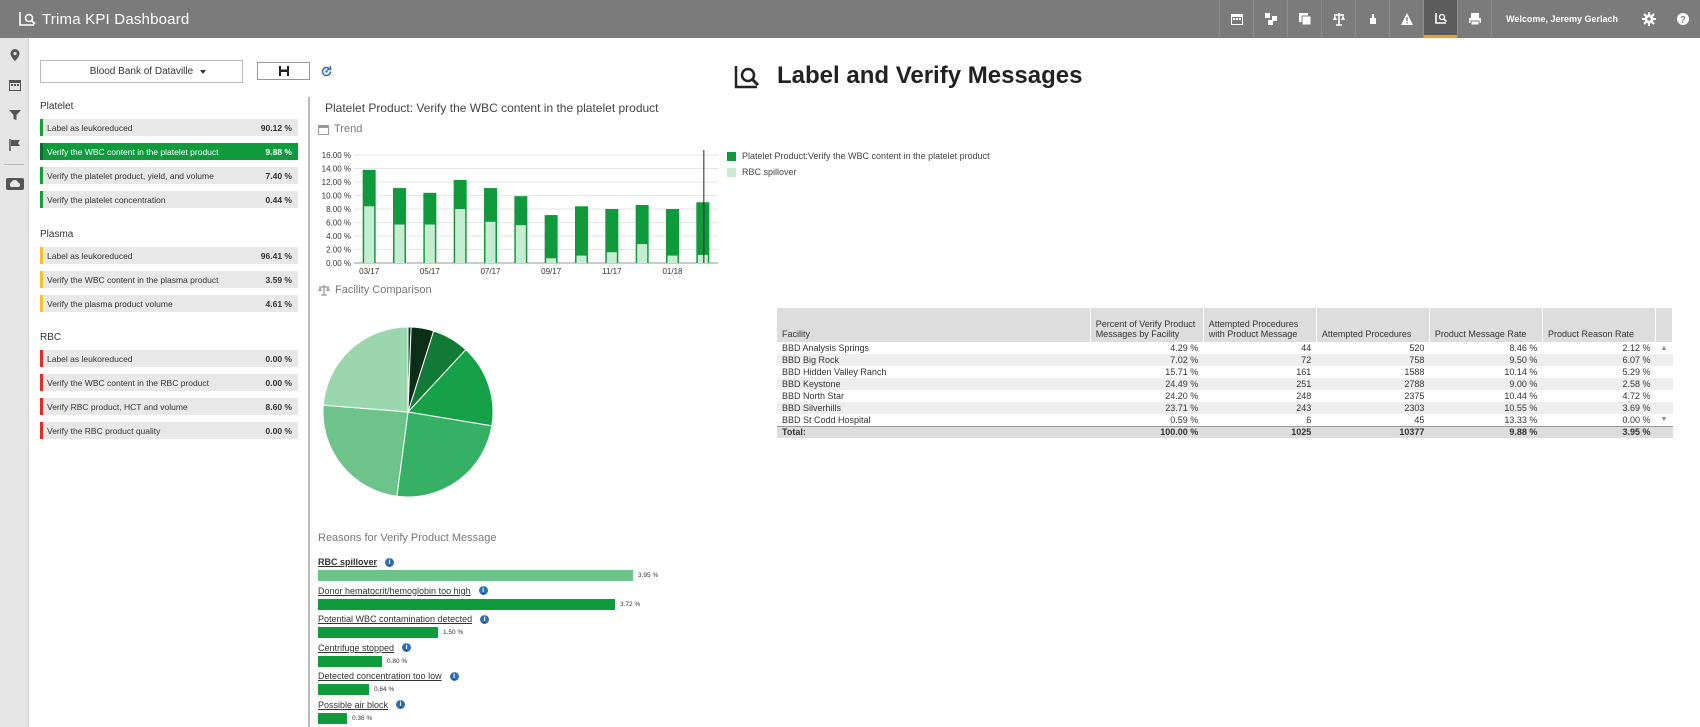 The height and width of the screenshot is (727, 1700). What do you see at coordinates (1406, 19) in the screenshot?
I see `warning-icon` at bounding box center [1406, 19].